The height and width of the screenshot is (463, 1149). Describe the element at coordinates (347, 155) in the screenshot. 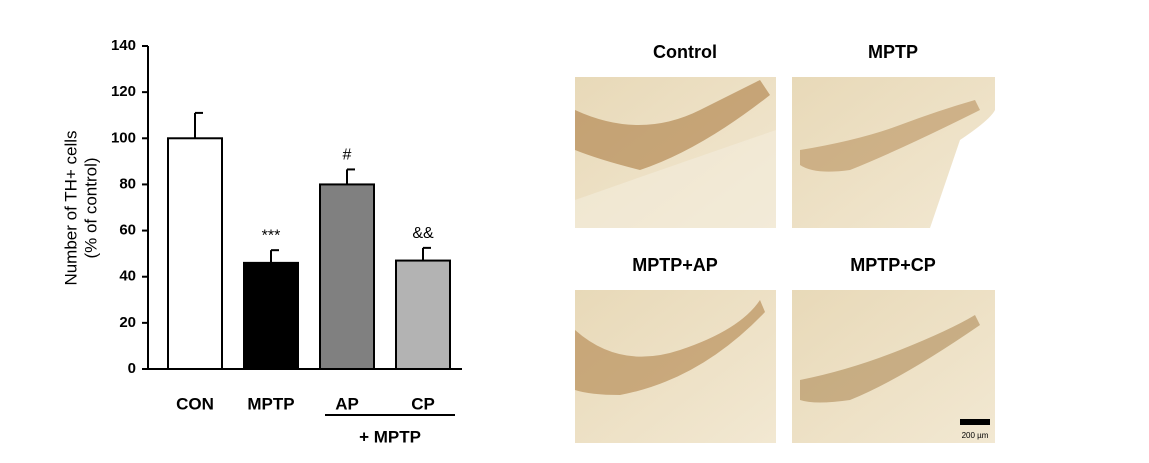

I see `bar-label: #` at that location.